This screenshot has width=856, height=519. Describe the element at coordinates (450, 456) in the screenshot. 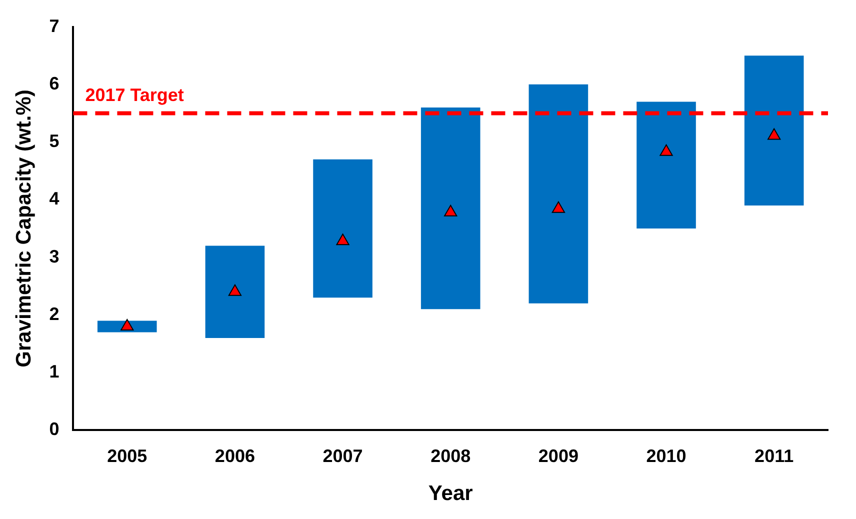

I see `x-tick-label: 2008` at that location.